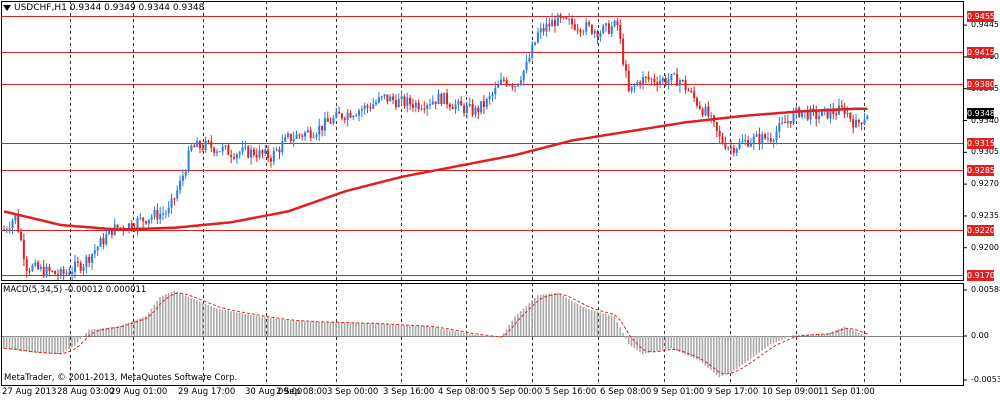 The image size is (1000, 400). I want to click on macd-indicator-label: MACD(5,34,5) -0.00012 0.000011, so click(74, 290).